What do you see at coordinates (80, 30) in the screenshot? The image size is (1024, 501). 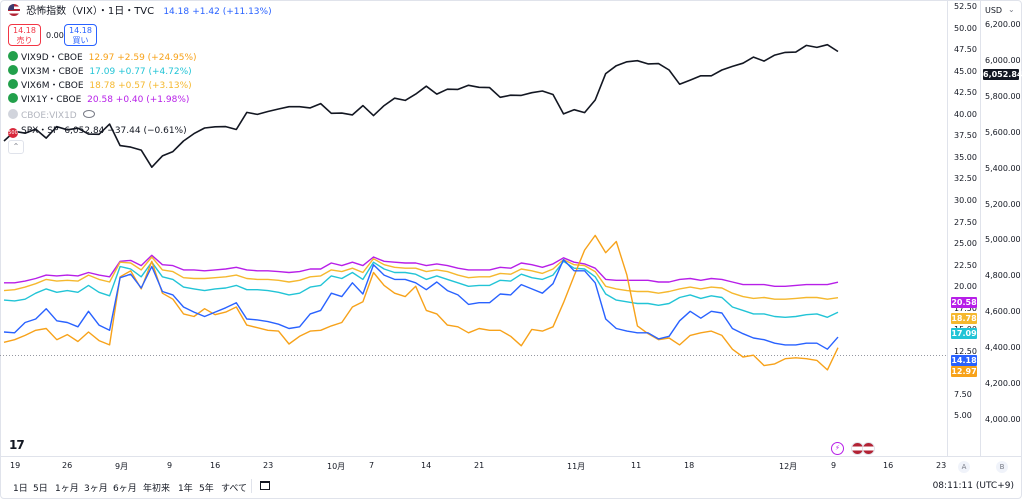 I see `buy-price: 14.18` at bounding box center [80, 30].